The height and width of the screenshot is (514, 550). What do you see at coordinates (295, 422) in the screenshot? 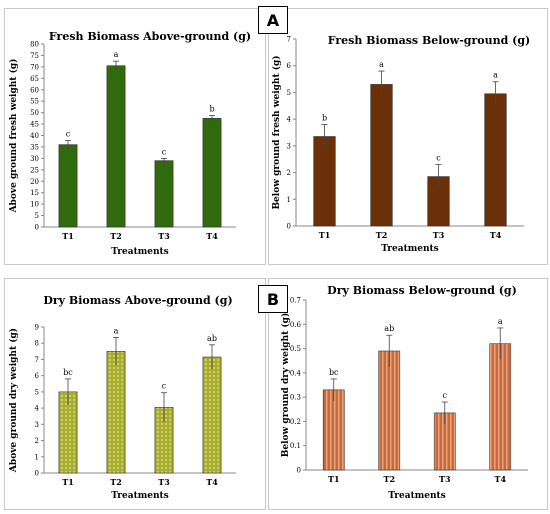
I see `y-tick-label: 0.2` at bounding box center [295, 422].